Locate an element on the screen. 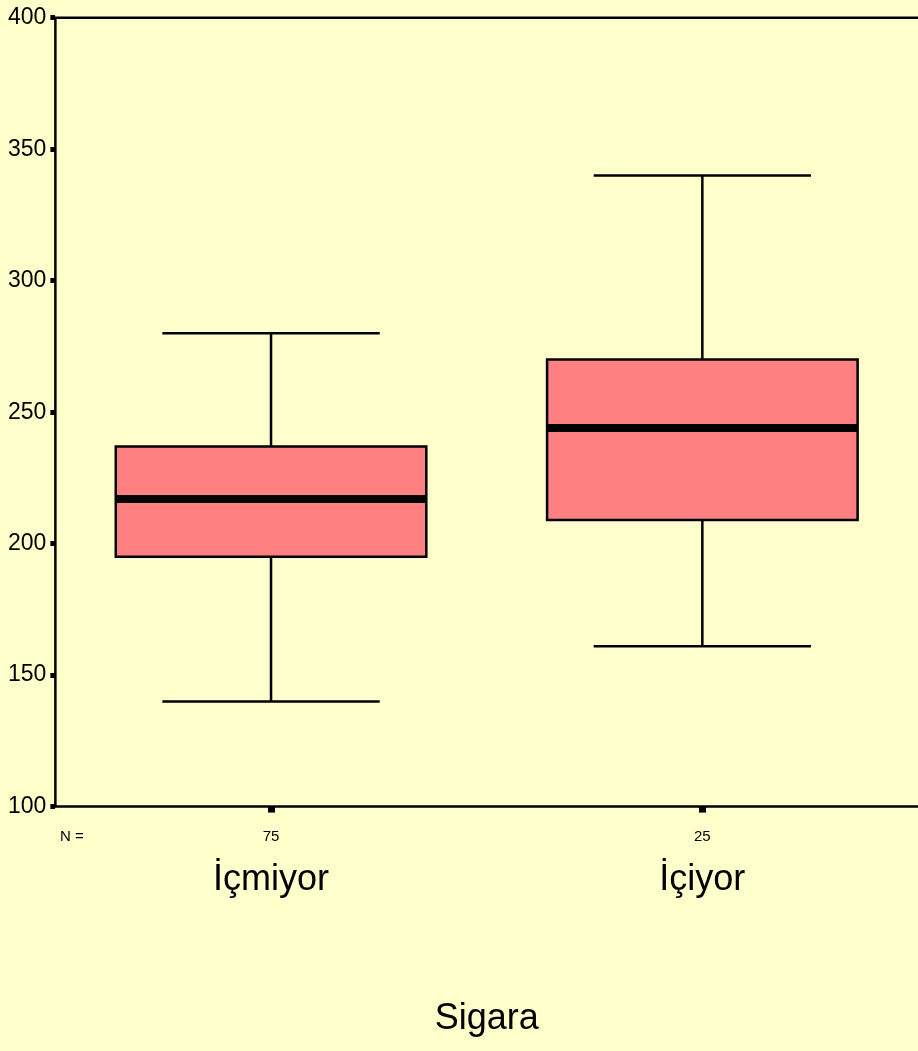 This screenshot has width=918, height=1051. y-tick-label: 300 is located at coordinates (27, 279).